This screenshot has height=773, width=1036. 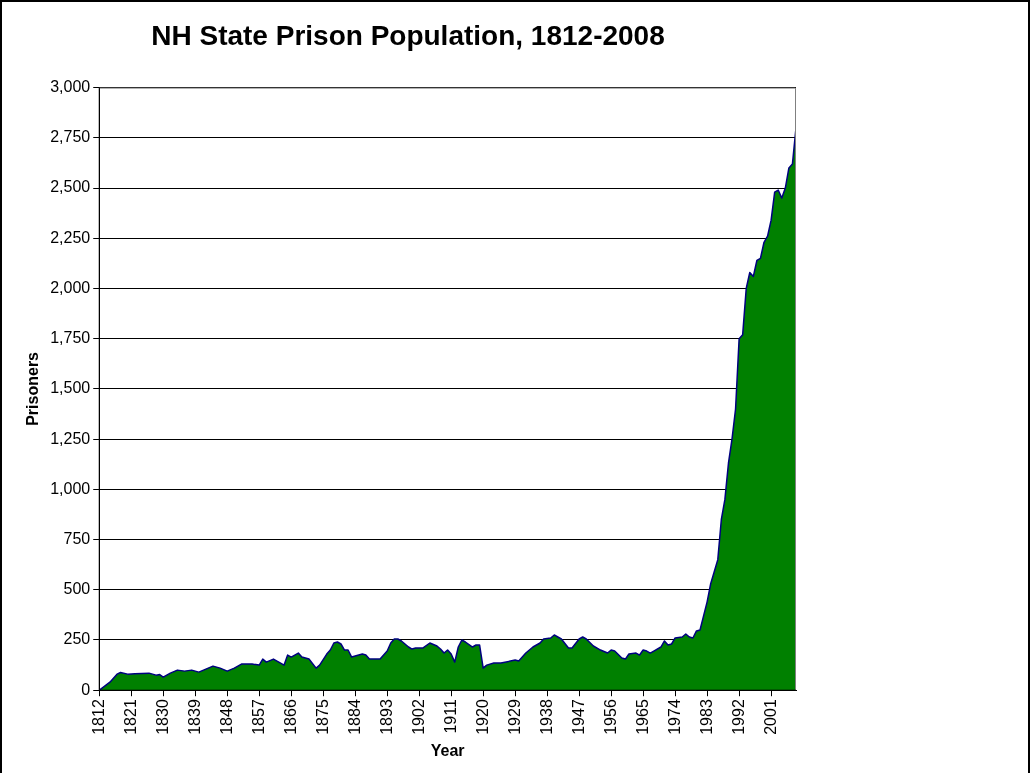 I want to click on x-tick-label: 1857, so click(x=258, y=717).